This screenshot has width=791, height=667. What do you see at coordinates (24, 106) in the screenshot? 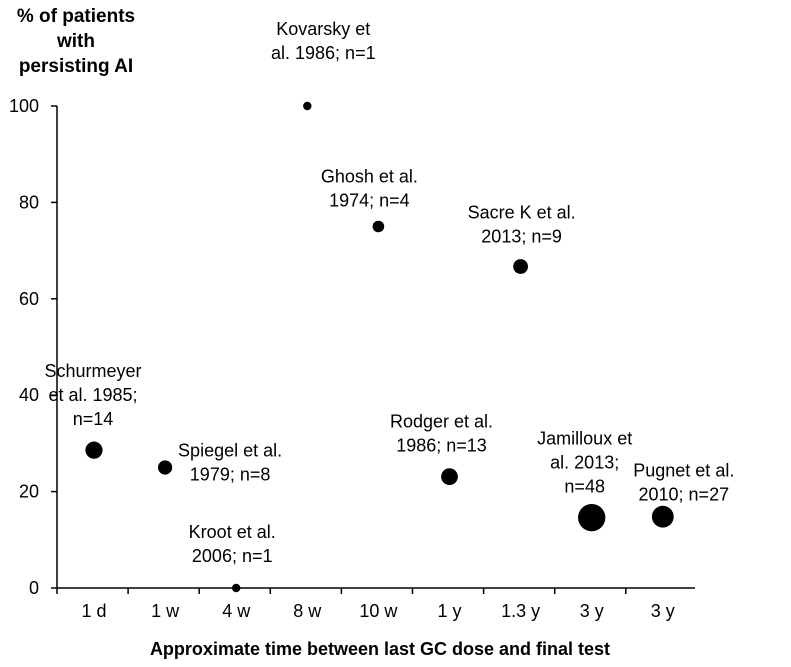
I see `y-tick-label: 100` at bounding box center [24, 106].